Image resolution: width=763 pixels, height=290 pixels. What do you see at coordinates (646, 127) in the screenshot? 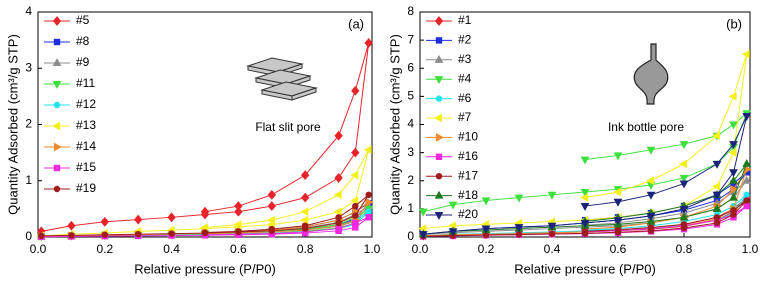
I see `pore-type-label: Ink bottle pore` at bounding box center [646, 127].